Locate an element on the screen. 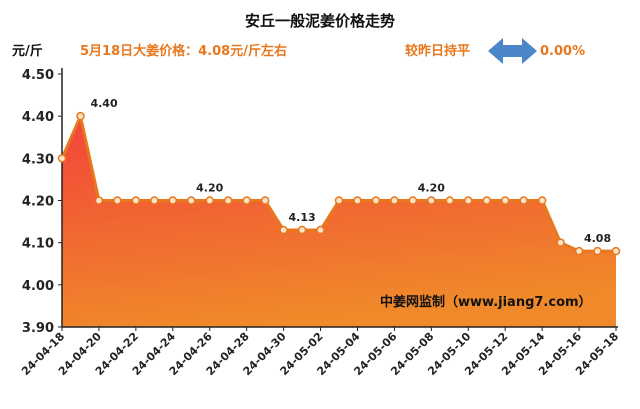 This screenshot has width=640, height=409. y-tick-label: 4.10 is located at coordinates (38, 244).